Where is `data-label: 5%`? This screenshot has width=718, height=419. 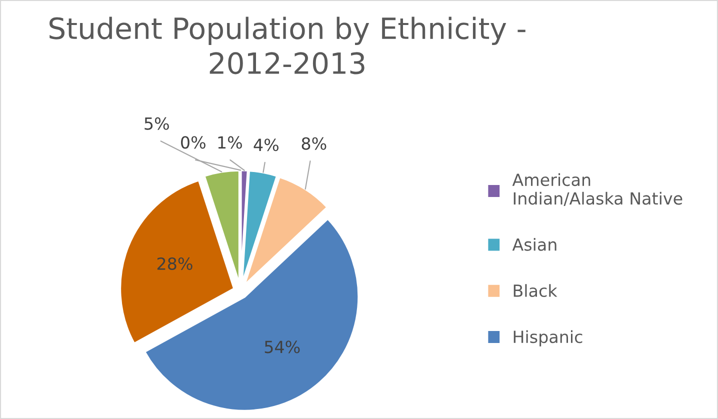
data-label: 5% is located at coordinates (156, 123).